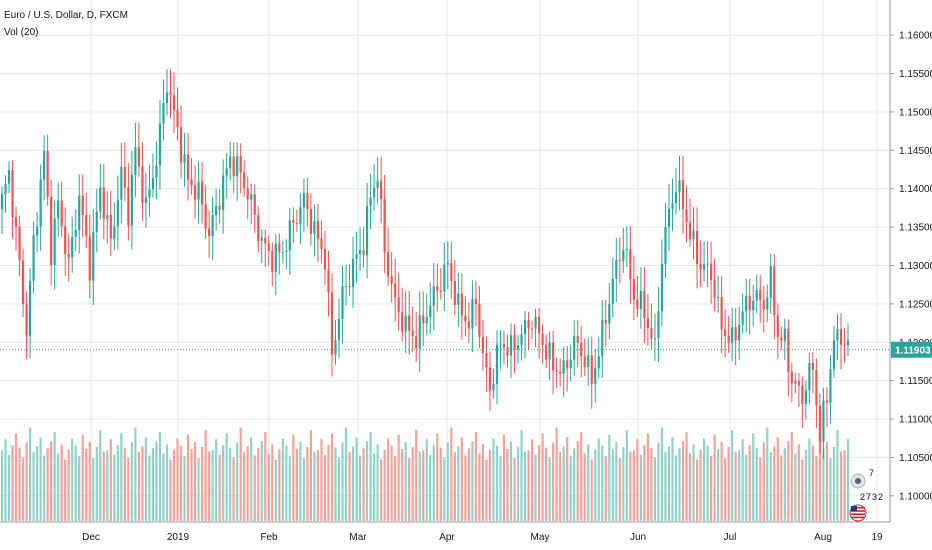 Image resolution: width=932 pixels, height=550 pixels. What do you see at coordinates (178, 537) in the screenshot?
I see `date-tick-label: 2019` at bounding box center [178, 537].